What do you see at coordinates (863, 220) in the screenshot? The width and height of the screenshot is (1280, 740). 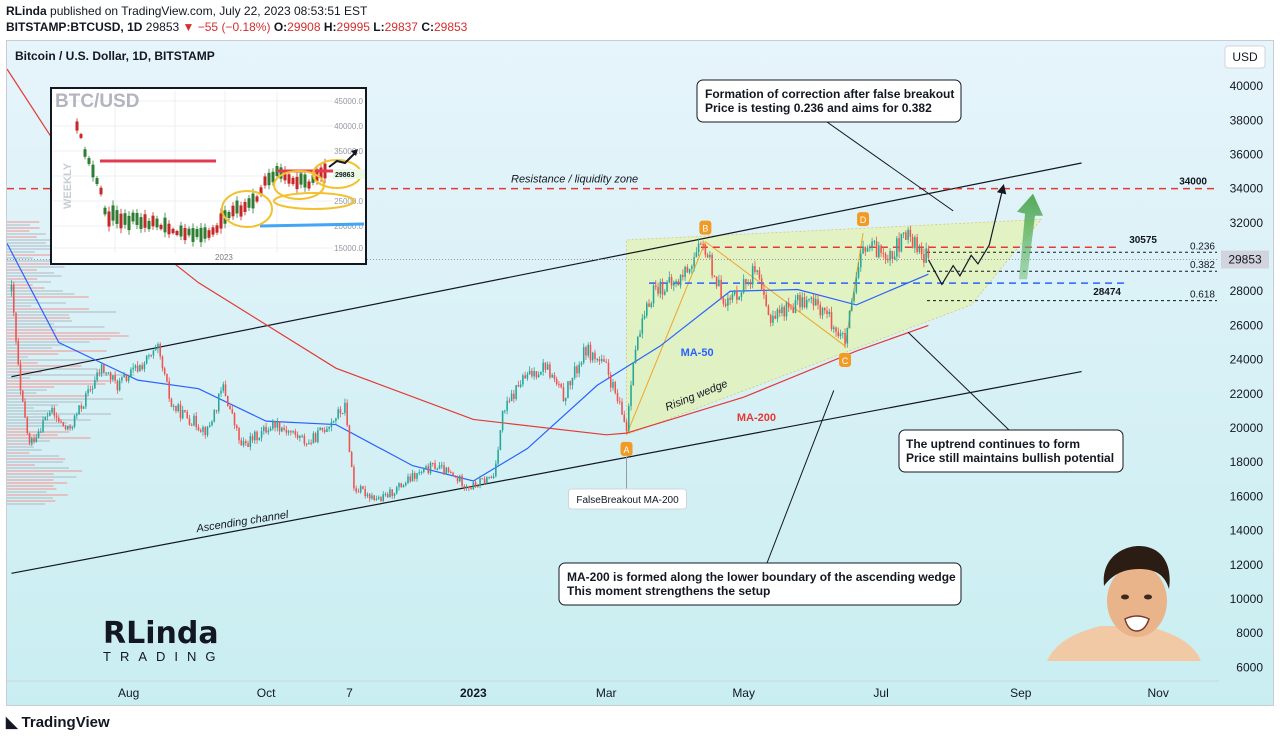 I see `wedge-point-label: D` at bounding box center [863, 220].